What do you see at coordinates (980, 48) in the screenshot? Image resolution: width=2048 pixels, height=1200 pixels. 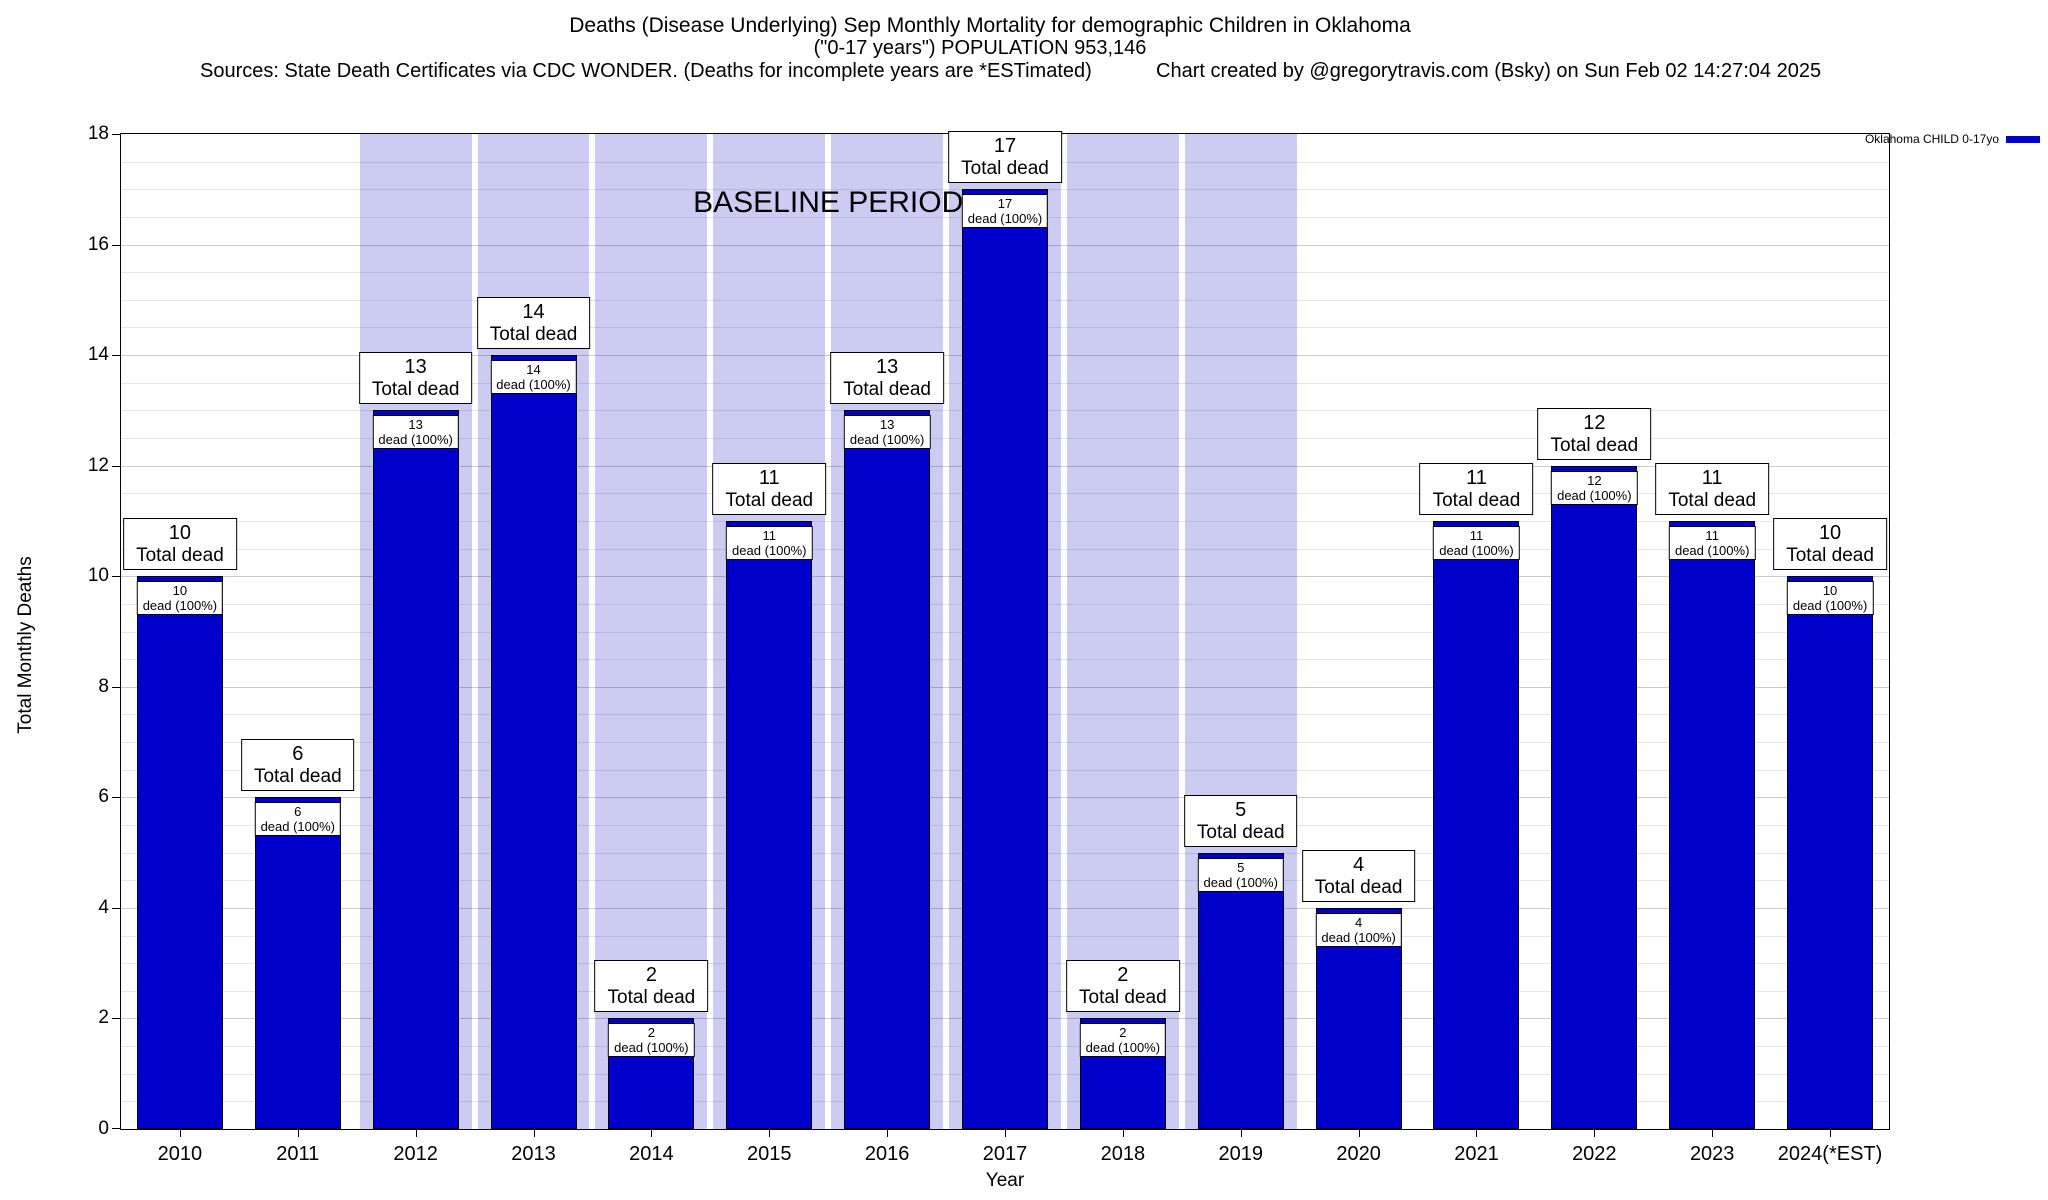 I see `chart-title-line2: ("0-17 years") POPULATION 953,146` at bounding box center [980, 48].